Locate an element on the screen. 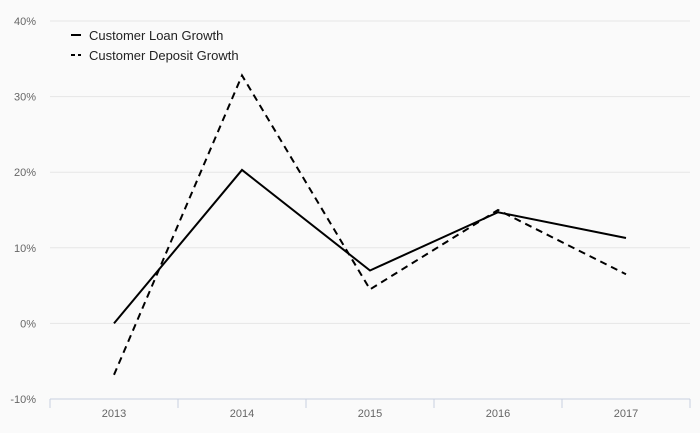 The image size is (700, 433). x-tick-label: 2015 is located at coordinates (370, 414).